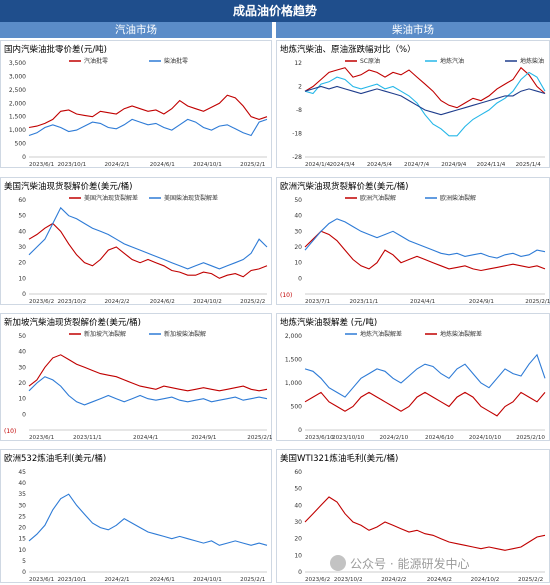  I want to click on x-tick-label: 2024/3/4, so click(343, 165).